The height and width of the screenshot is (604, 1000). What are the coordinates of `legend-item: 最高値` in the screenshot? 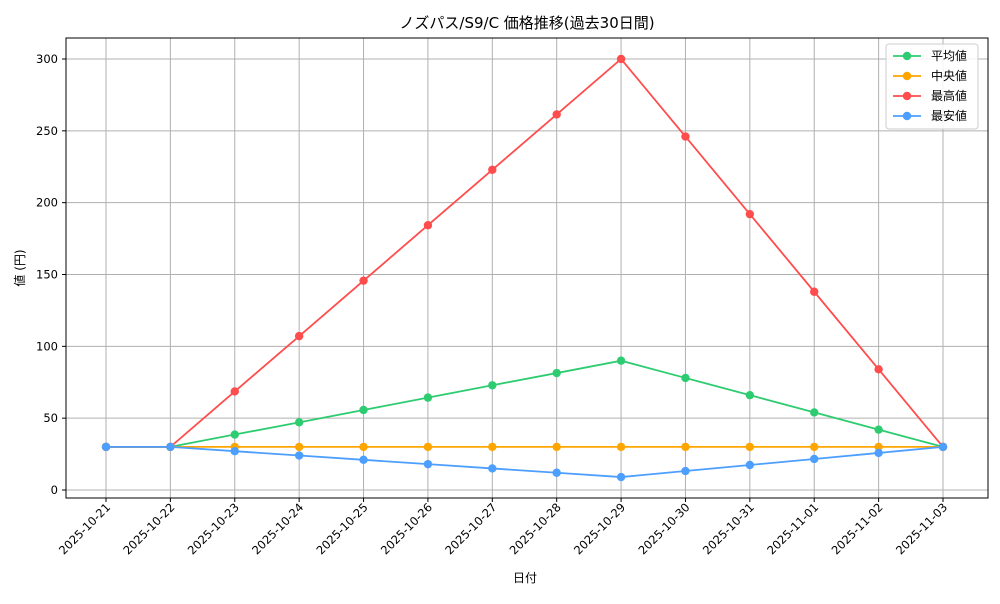 It's located at (930, 95).